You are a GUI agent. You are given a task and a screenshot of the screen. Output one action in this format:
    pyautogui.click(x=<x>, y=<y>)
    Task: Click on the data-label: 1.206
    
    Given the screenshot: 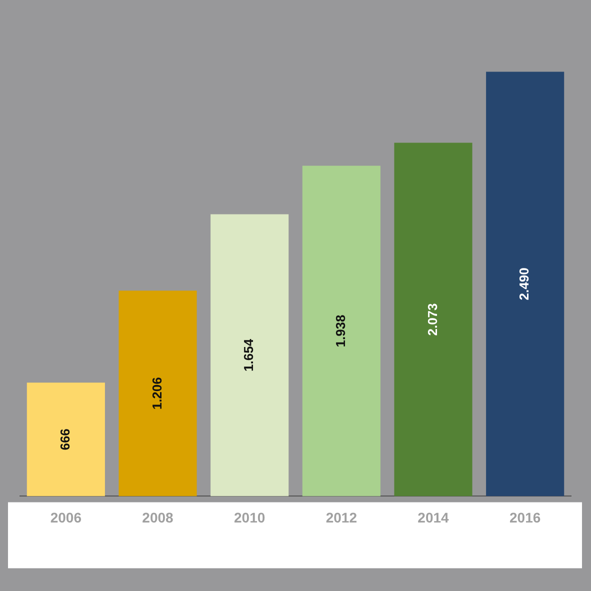 What is the action you would take?
    pyautogui.click(x=156, y=393)
    